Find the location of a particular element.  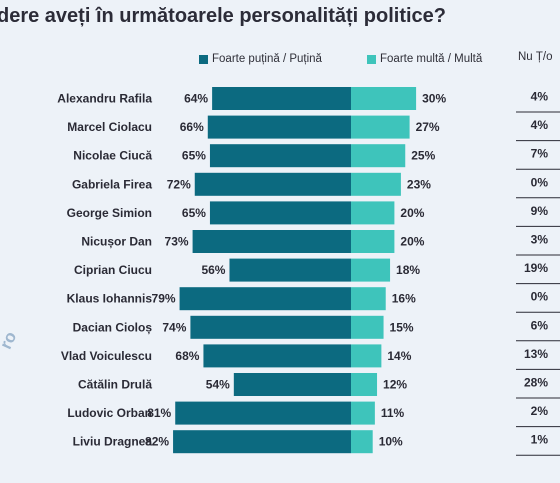

category-label: Cătălin Drulă is located at coordinates (115, 385).